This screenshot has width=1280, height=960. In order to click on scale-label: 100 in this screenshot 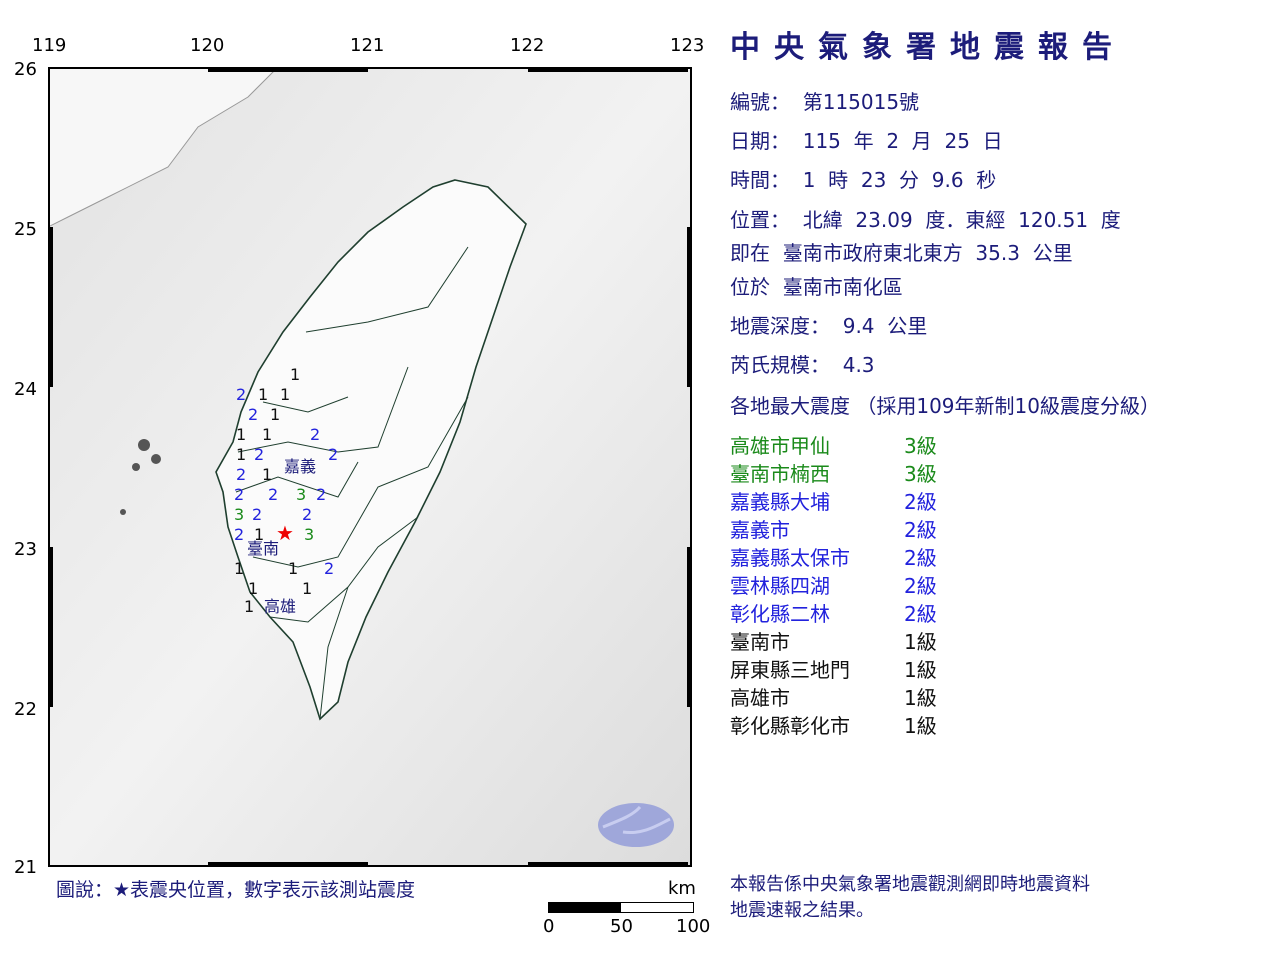, I will do `click(693, 926)`.